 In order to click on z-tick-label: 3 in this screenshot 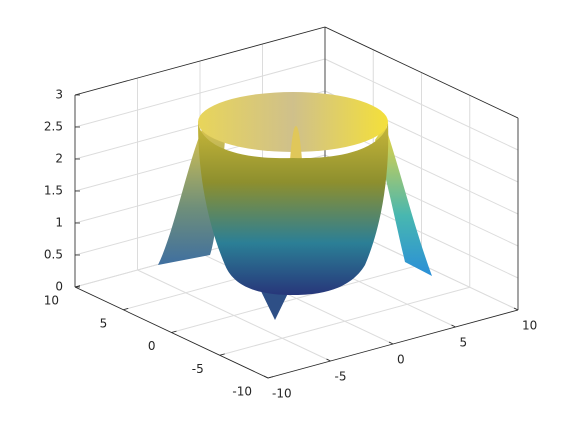, I will do `click(59, 95)`.